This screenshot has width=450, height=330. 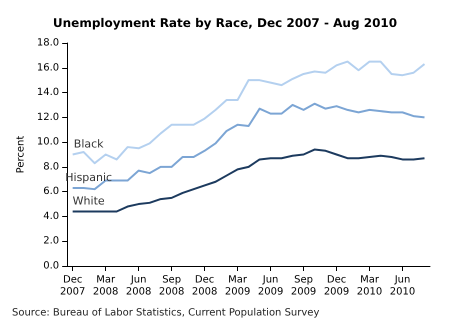 What do you see at coordinates (139, 286) in the screenshot?
I see `x-tick-label: Jun 2008` at bounding box center [139, 286].